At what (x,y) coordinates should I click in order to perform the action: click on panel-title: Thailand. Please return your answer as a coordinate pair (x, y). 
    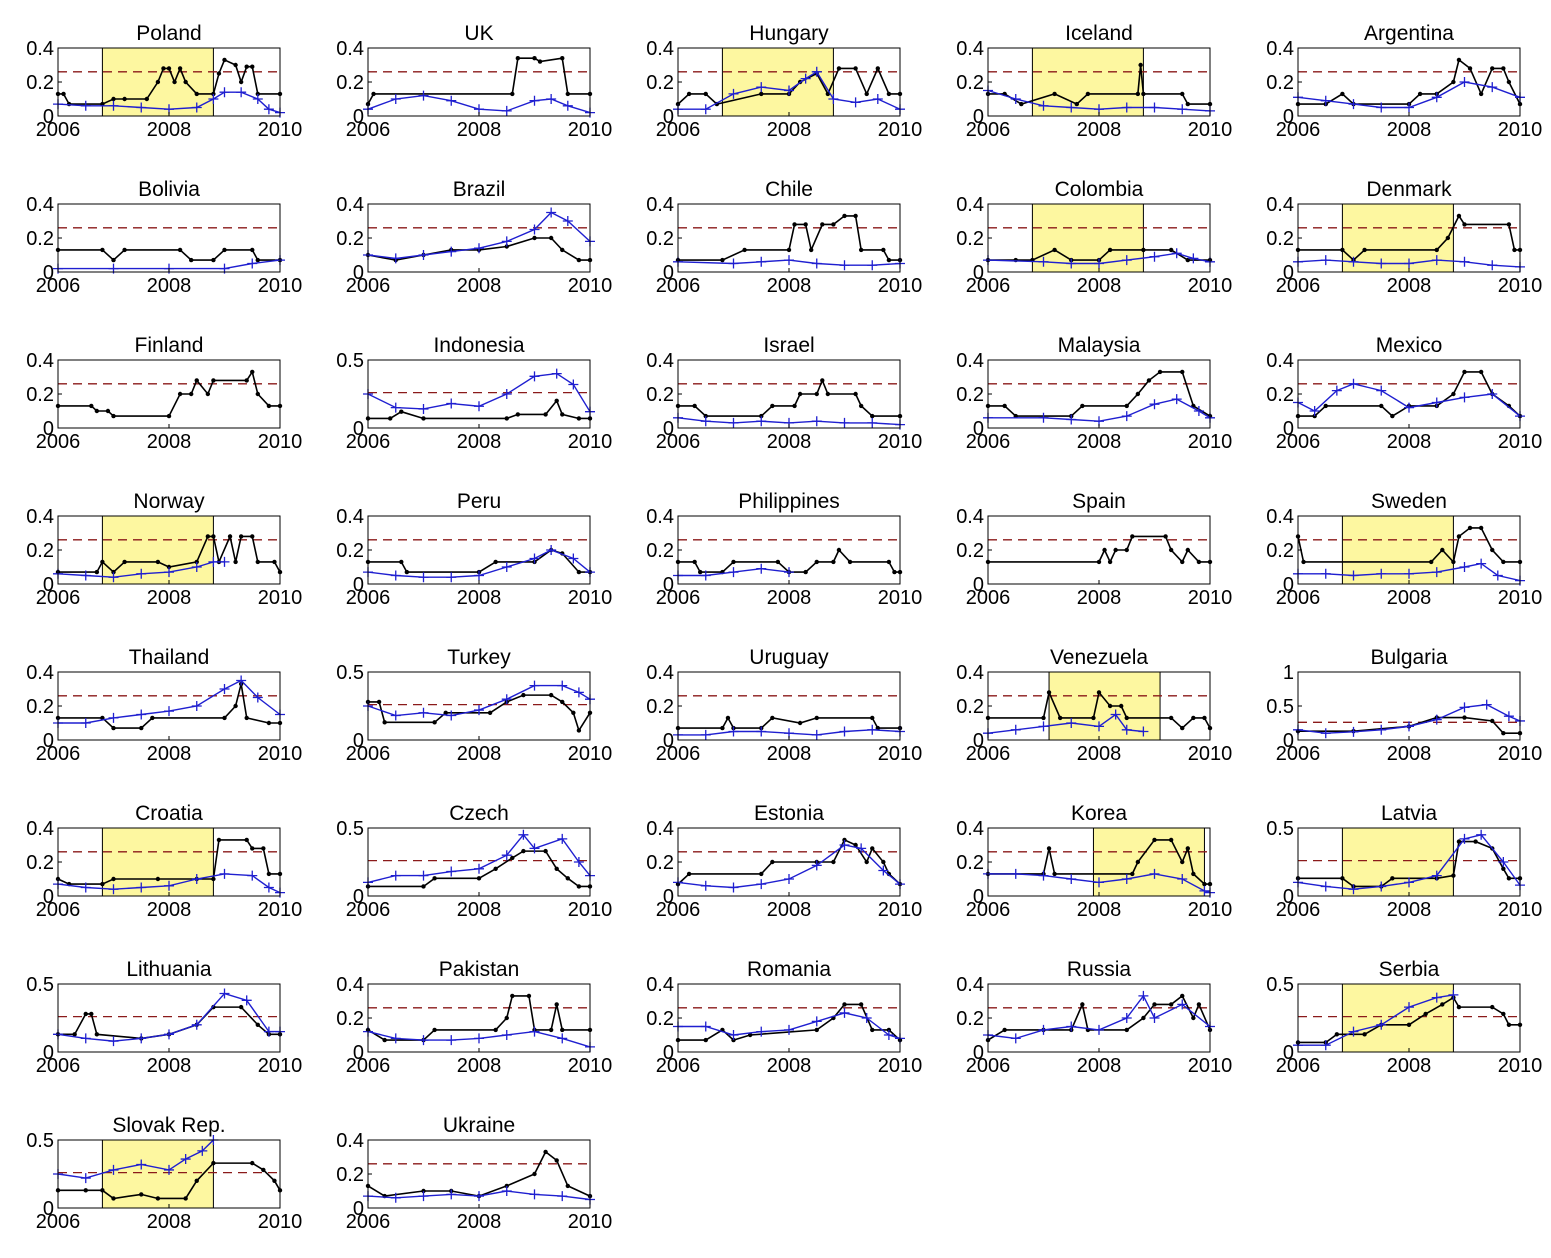
    Looking at the image, I should click on (169, 657).